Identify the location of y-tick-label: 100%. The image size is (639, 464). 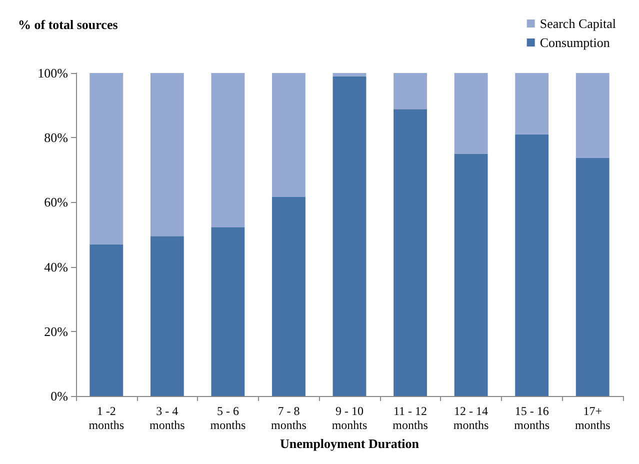
(53, 73).